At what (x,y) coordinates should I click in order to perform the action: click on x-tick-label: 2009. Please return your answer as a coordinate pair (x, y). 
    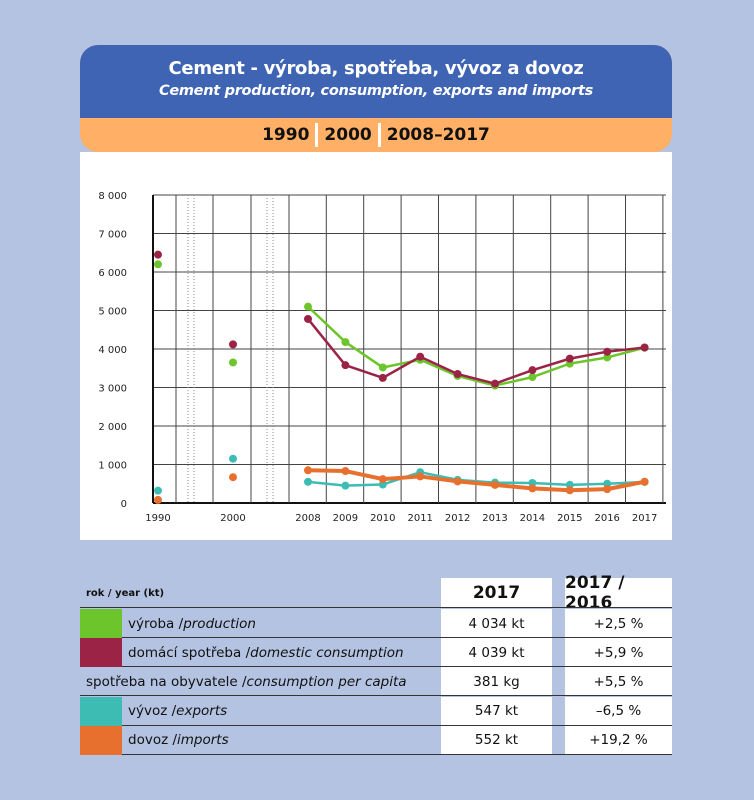
    Looking at the image, I should click on (345, 518).